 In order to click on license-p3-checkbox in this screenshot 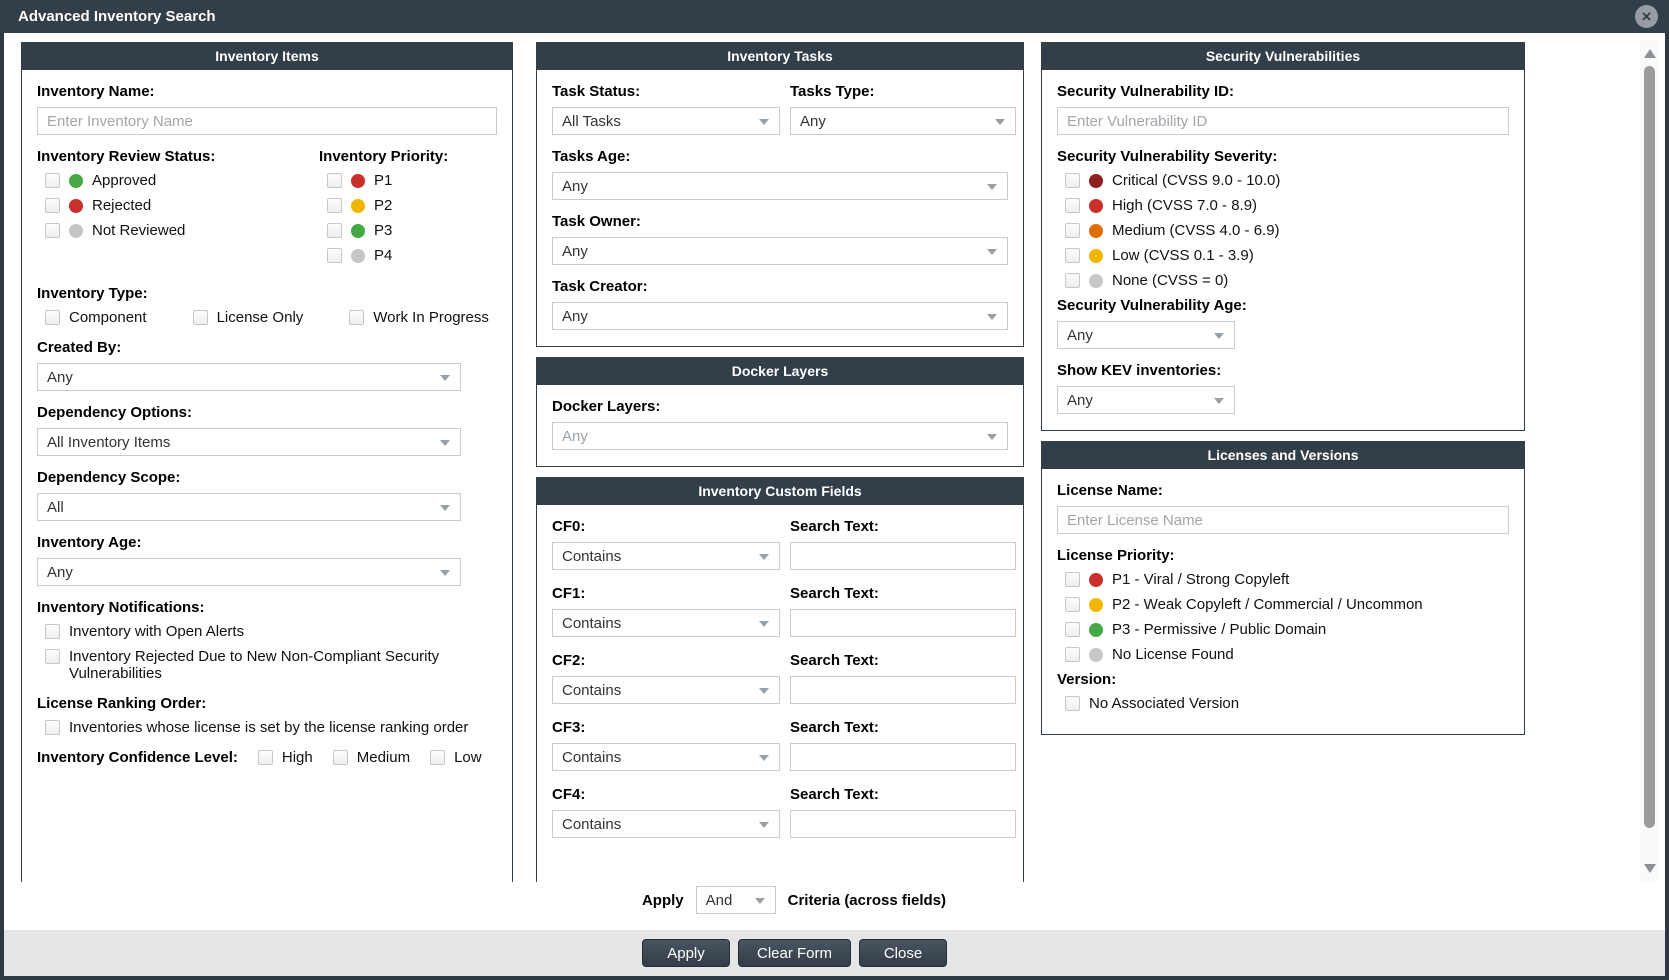, I will do `click(1072, 629)`.